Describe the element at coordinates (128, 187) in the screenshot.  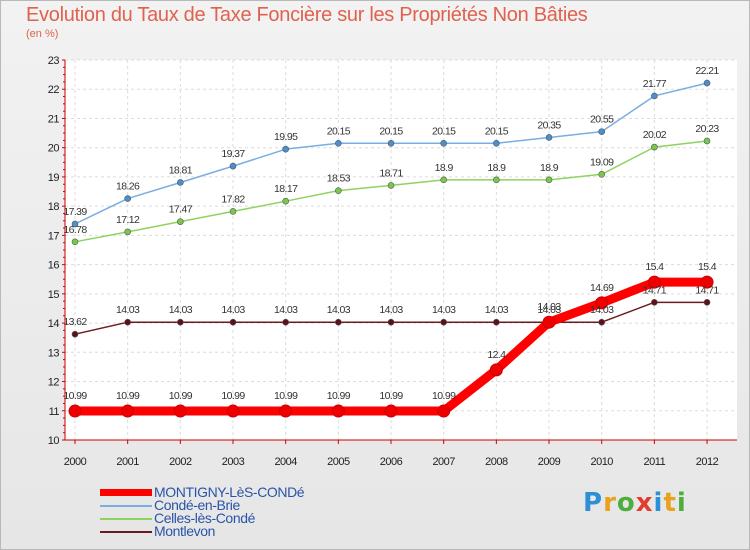
I see `series-2-data-label: 18.26` at that location.